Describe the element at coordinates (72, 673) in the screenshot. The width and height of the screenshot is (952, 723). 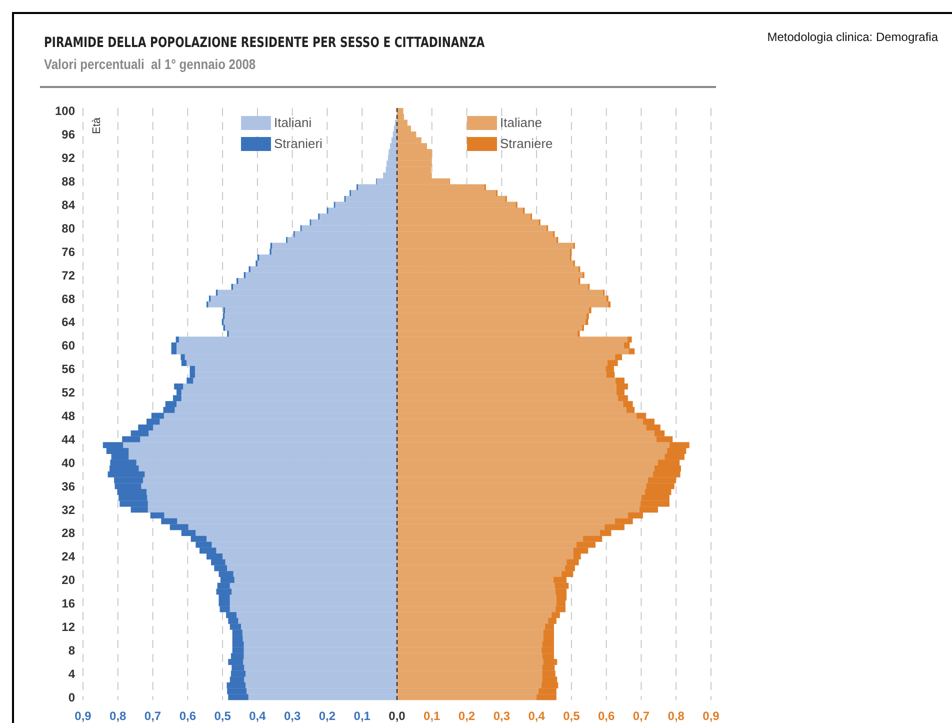
I see `y-tick-label: 4` at that location.